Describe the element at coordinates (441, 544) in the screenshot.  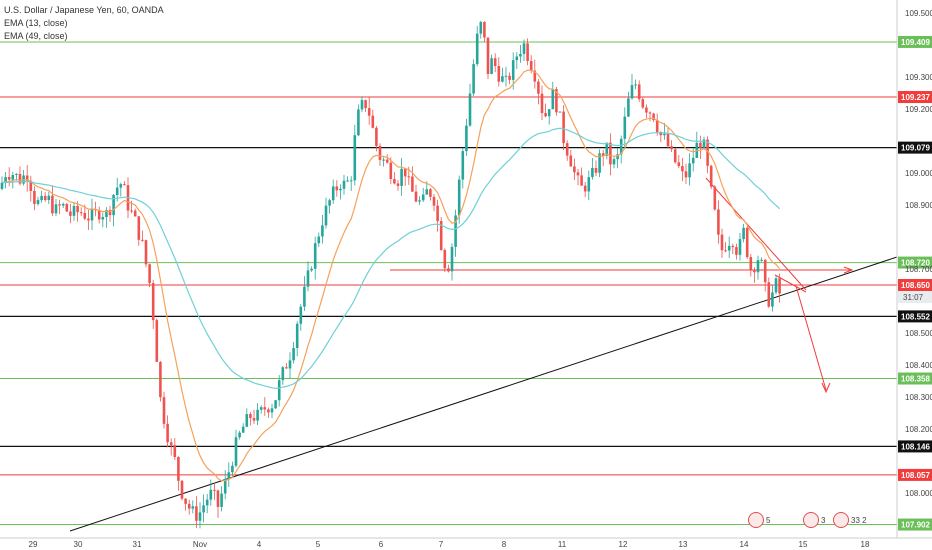
I see `time-tick-label: 7` at that location.